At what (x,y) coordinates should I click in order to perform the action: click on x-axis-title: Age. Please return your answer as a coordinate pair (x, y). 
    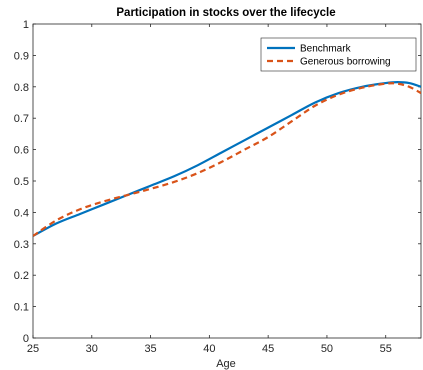
    Looking at the image, I should click on (226, 364).